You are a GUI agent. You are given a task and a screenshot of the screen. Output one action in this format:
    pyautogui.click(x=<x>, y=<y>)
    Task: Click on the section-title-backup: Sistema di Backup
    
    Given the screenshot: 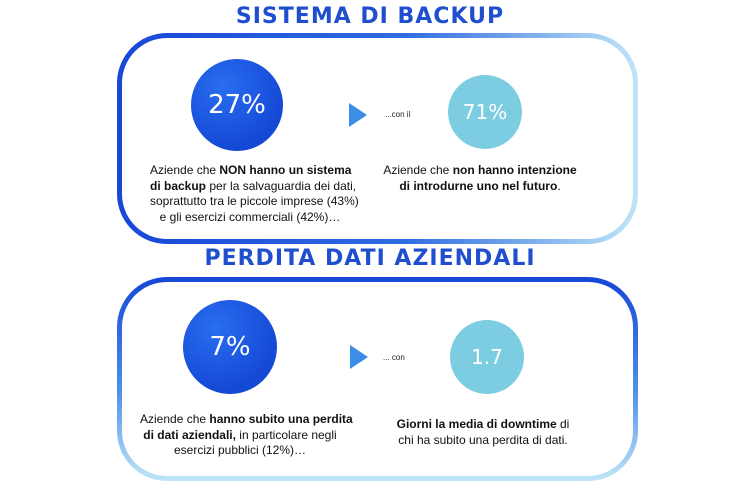 What is the action you would take?
    pyautogui.click(x=370, y=16)
    